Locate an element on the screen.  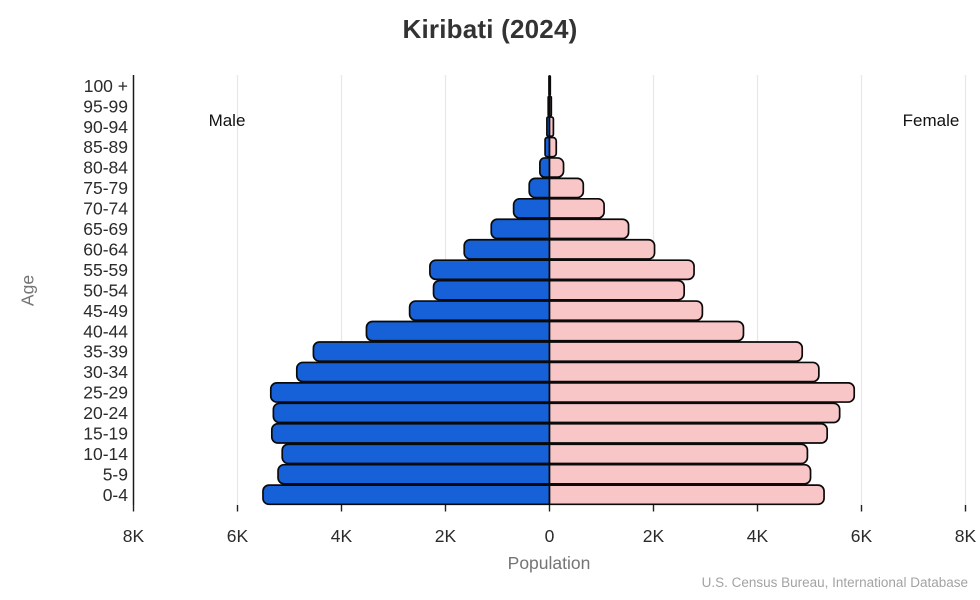
age-group-label: 25-29 is located at coordinates (105, 393).